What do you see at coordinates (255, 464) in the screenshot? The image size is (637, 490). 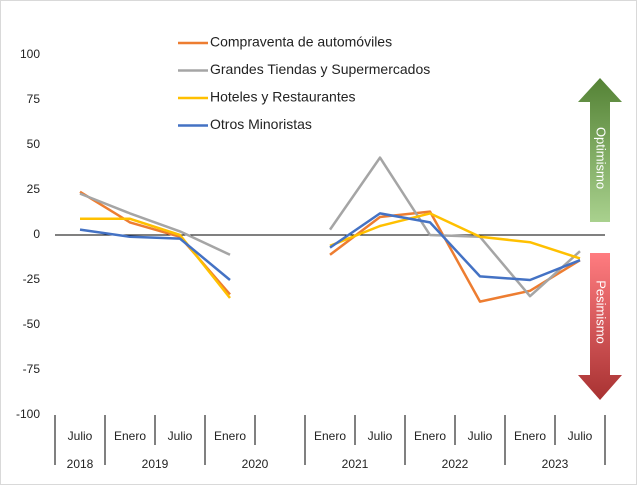 I see `group-label: 2020` at bounding box center [255, 464].